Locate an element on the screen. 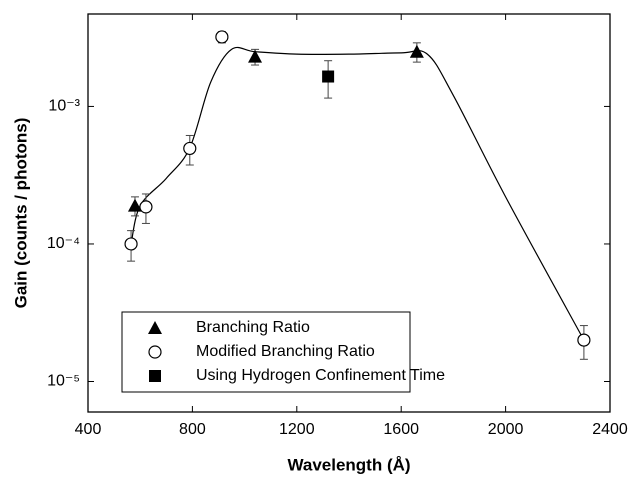  legend-label: Branching Ratio is located at coordinates (253, 327).